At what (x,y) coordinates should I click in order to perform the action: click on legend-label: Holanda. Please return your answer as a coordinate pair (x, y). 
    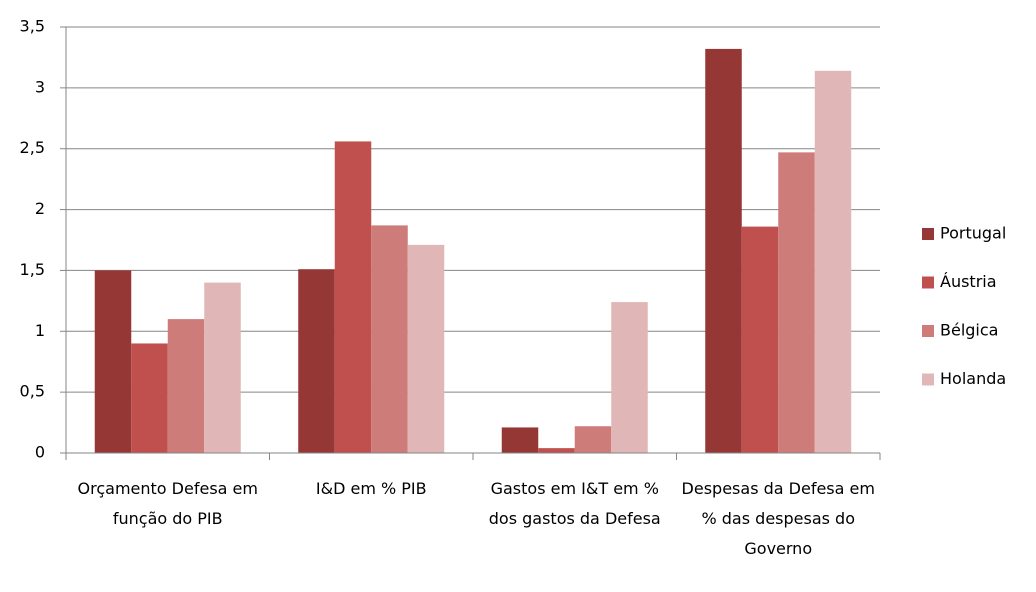
    Looking at the image, I should click on (973, 378).